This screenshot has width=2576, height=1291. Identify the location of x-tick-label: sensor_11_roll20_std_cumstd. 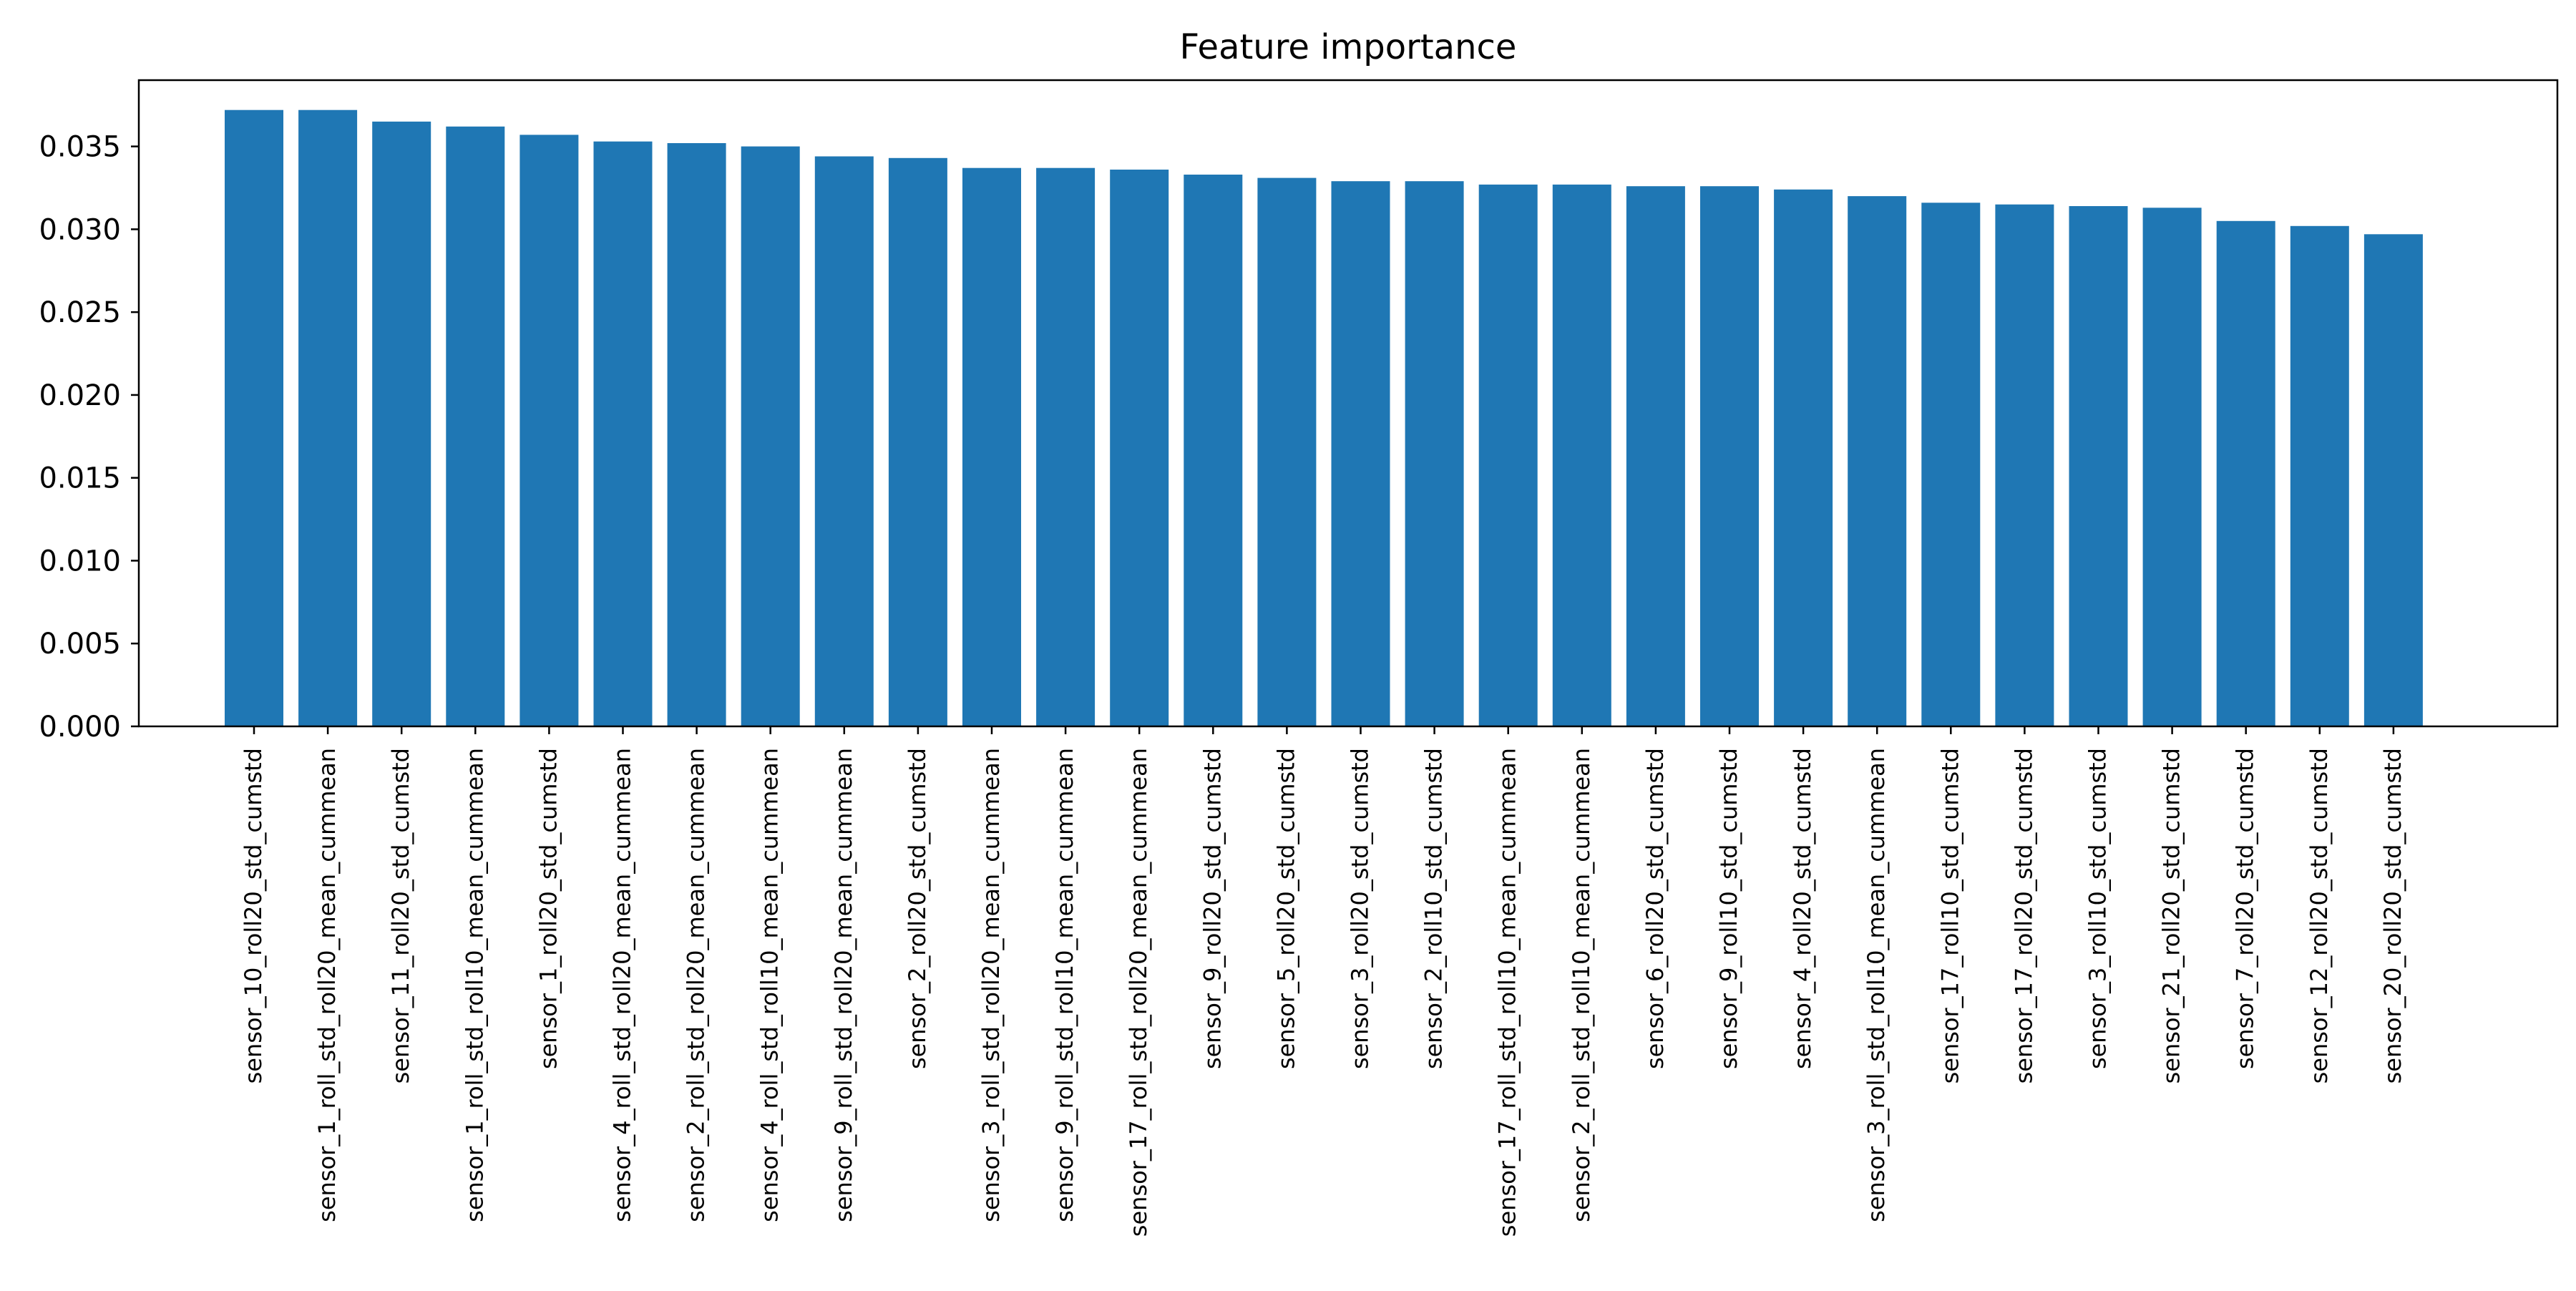
(400, 915).